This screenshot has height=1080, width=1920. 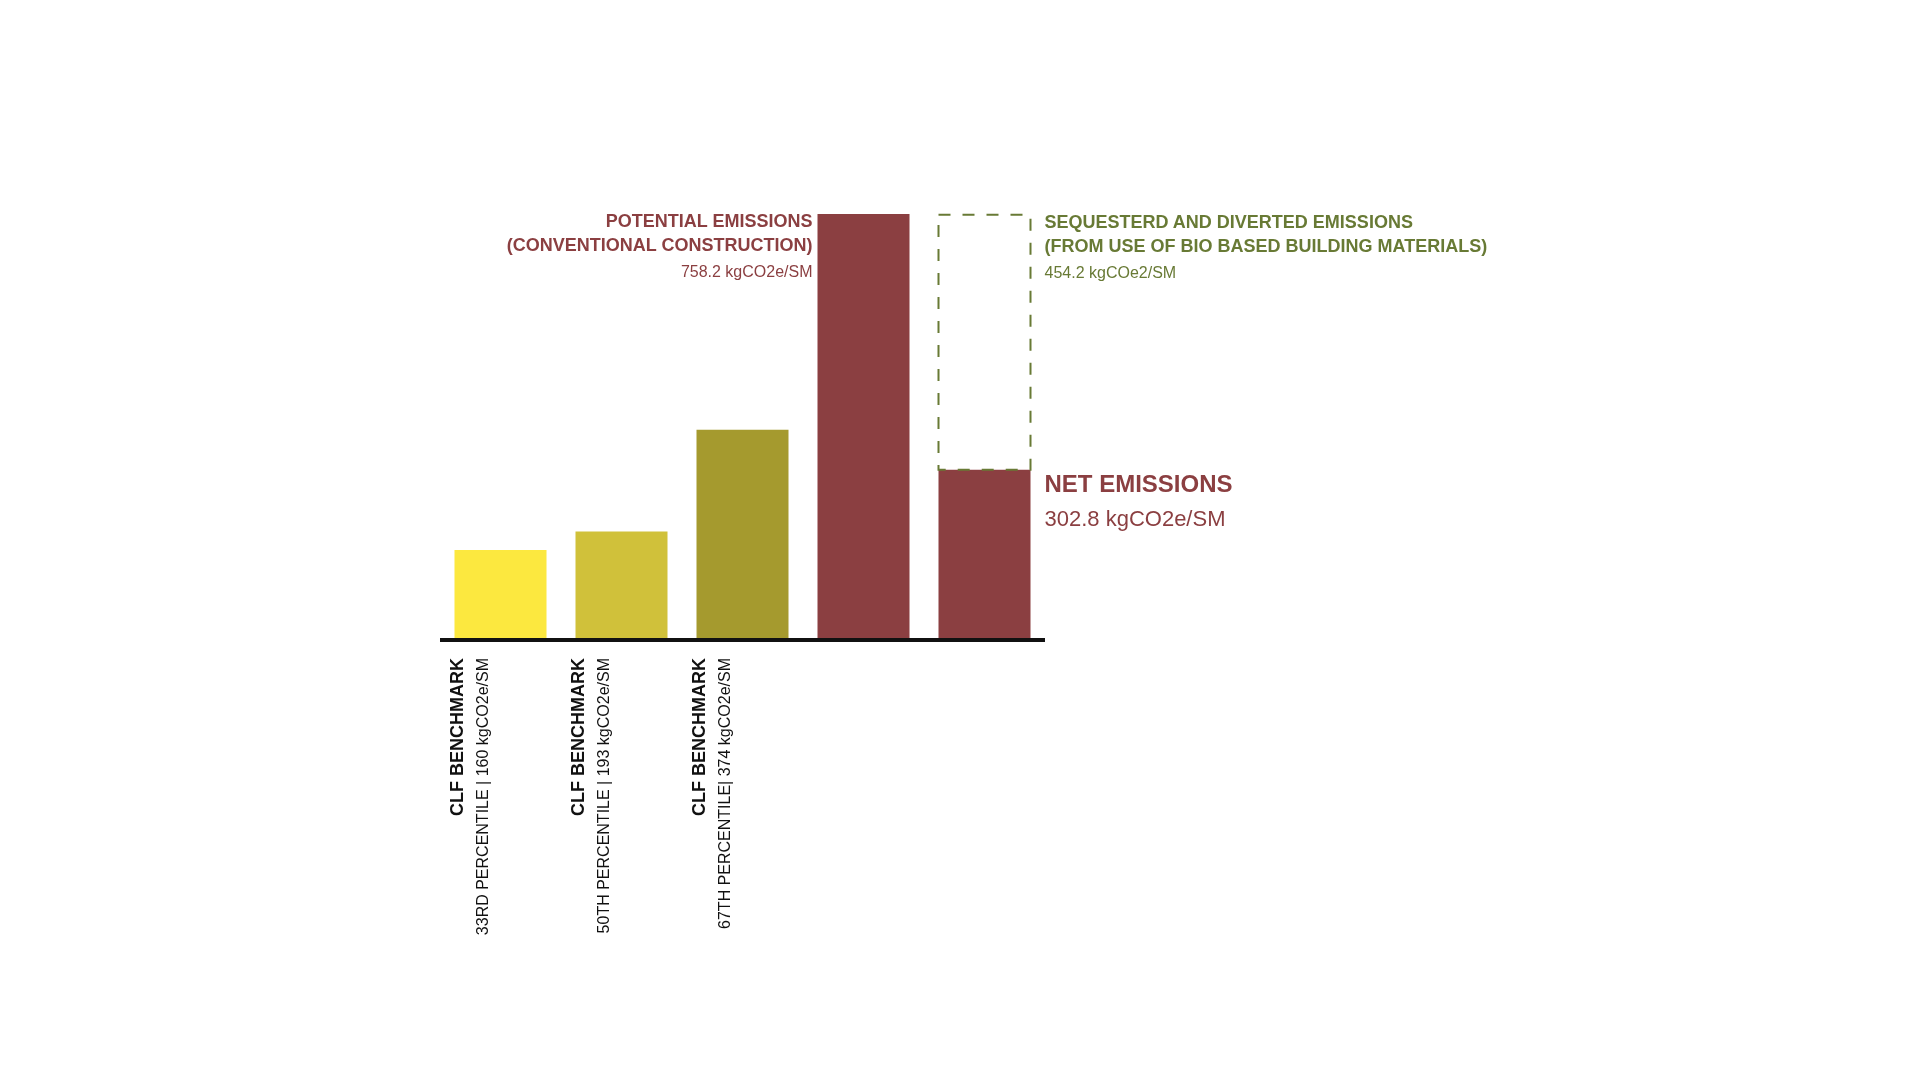 I want to click on x-tick-label: CLF BENCHMARK 50TH PERCENTILE | 193 kgCO2e/SM, so click(x=589, y=796).